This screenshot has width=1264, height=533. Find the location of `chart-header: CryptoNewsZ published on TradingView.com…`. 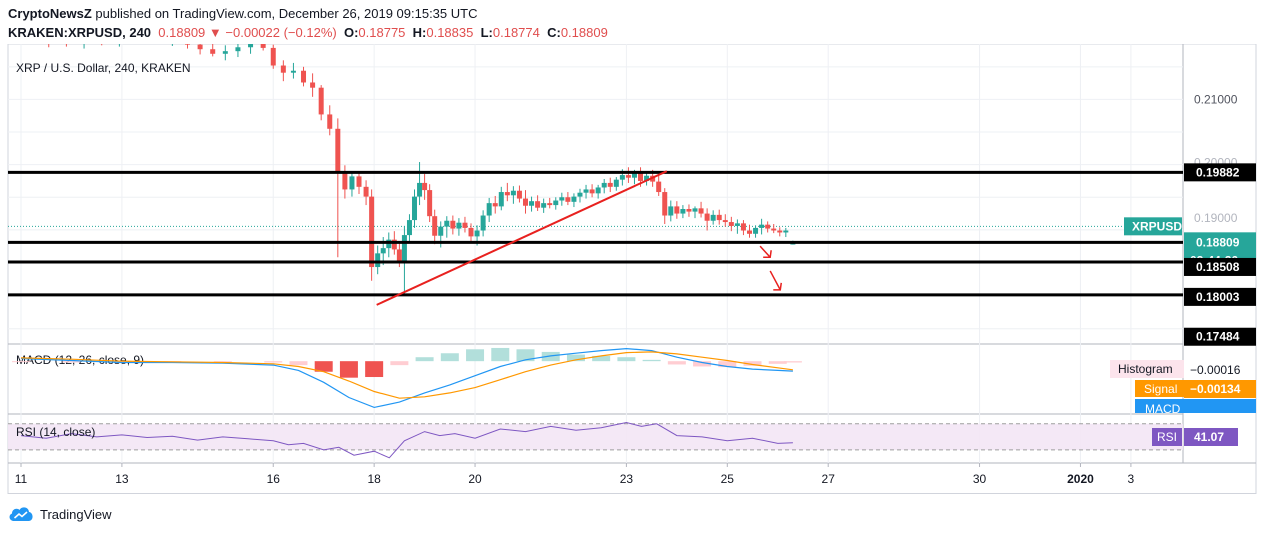

chart-header: CryptoNewsZ published on TradingView.com… is located at coordinates (632, 22).